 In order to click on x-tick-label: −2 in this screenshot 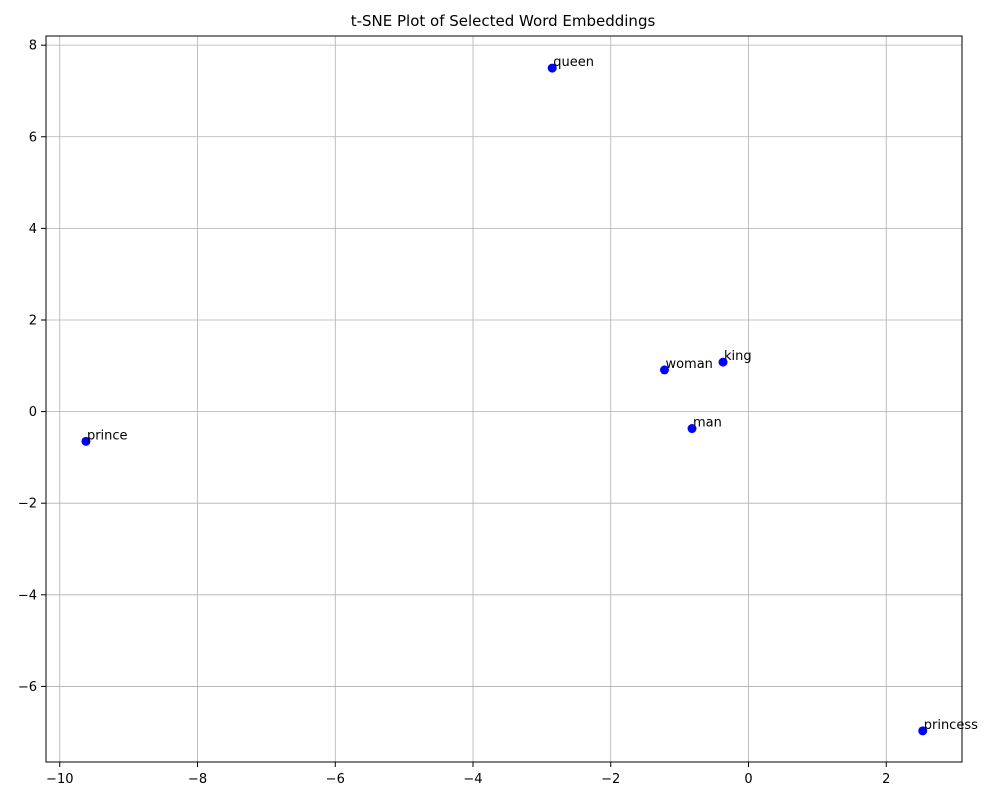, I will do `click(610, 779)`.